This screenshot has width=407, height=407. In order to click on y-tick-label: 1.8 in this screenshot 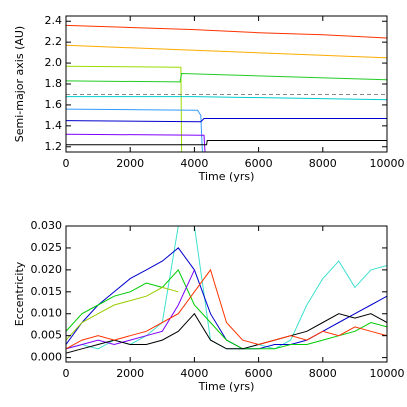, I will do `click(54, 83)`.